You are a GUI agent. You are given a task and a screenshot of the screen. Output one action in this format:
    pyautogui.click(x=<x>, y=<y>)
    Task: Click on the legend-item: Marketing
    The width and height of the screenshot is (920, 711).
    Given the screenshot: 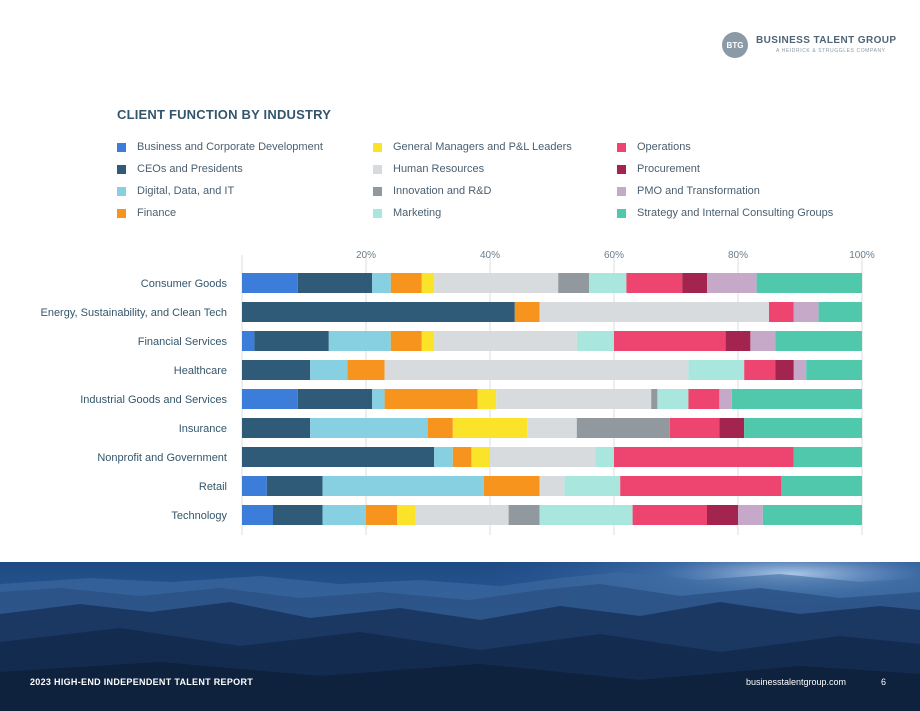 What is the action you would take?
    pyautogui.click(x=407, y=213)
    